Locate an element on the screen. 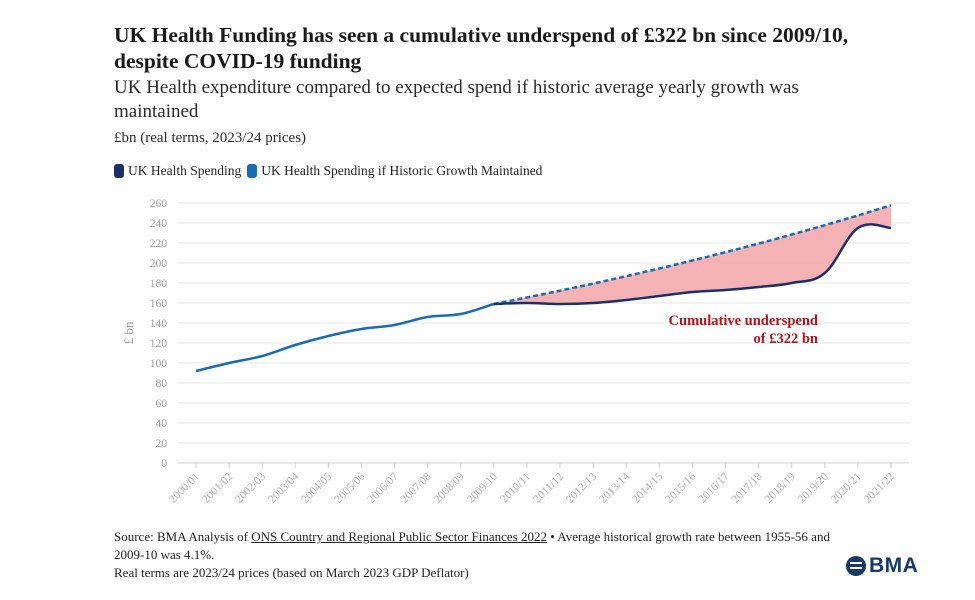  y-axis-label: £ bn is located at coordinates (128, 332).